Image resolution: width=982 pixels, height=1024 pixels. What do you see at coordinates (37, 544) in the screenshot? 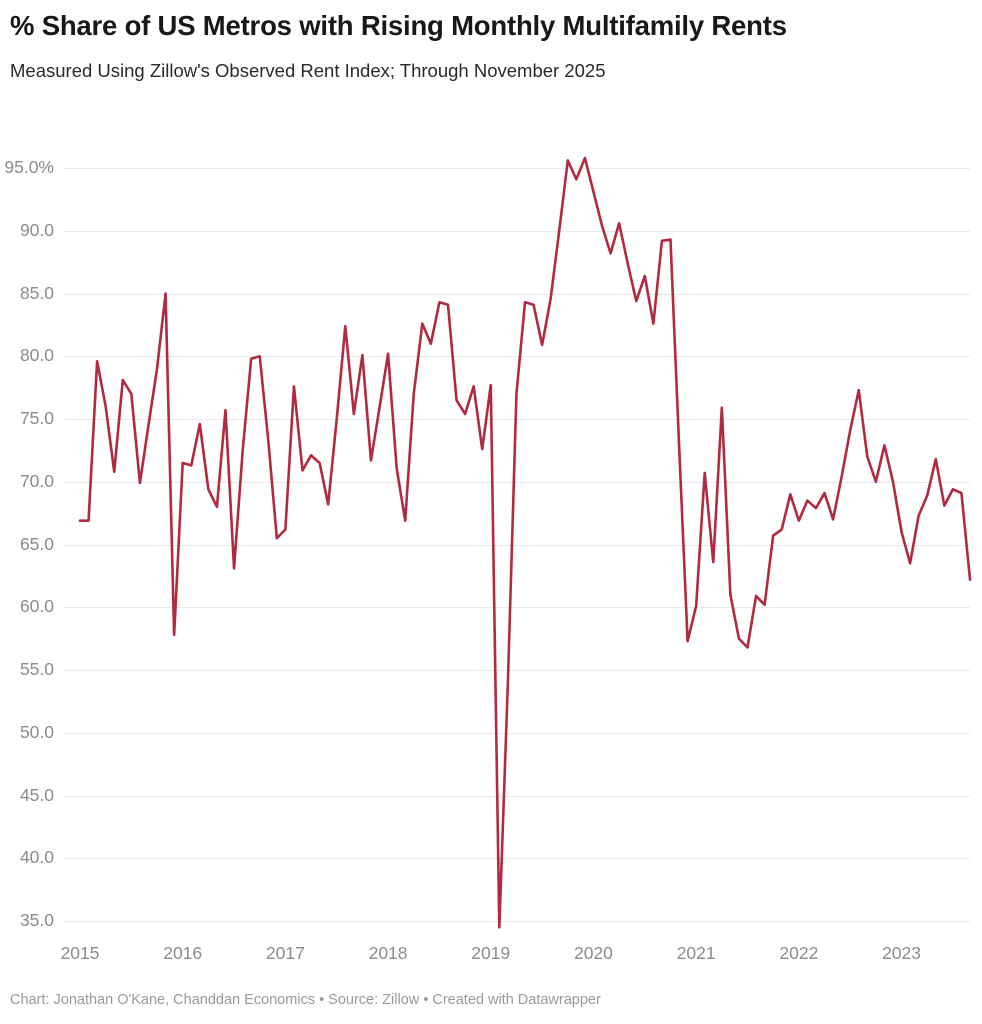
I see `y-axis-tick-label: 65.0` at bounding box center [37, 544].